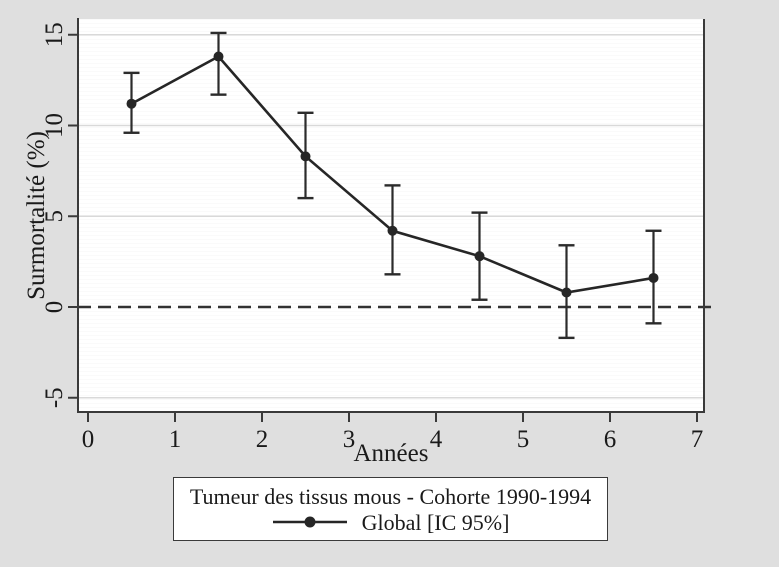 Image resolution: width=779 pixels, height=567 pixels. Describe the element at coordinates (54, 307) in the screenshot. I see `y-axis-tick-label: 0` at that location.